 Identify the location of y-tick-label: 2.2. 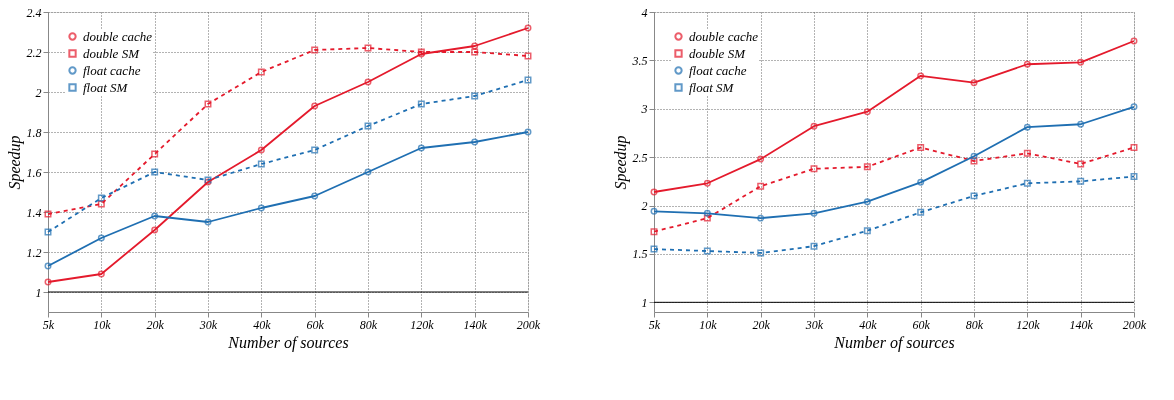
(34, 52).